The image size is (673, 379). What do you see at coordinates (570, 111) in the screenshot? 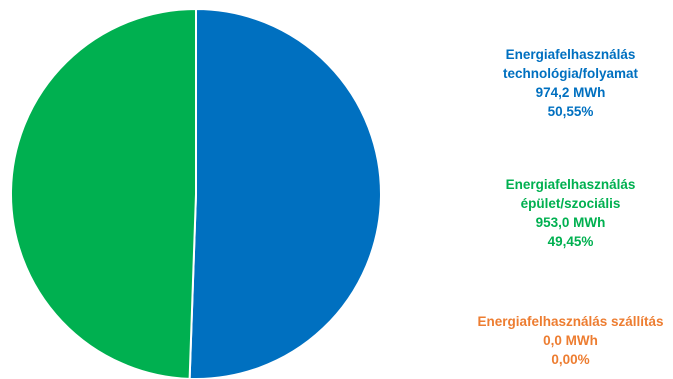
I see `legend-percent: 50,55%` at bounding box center [570, 111].